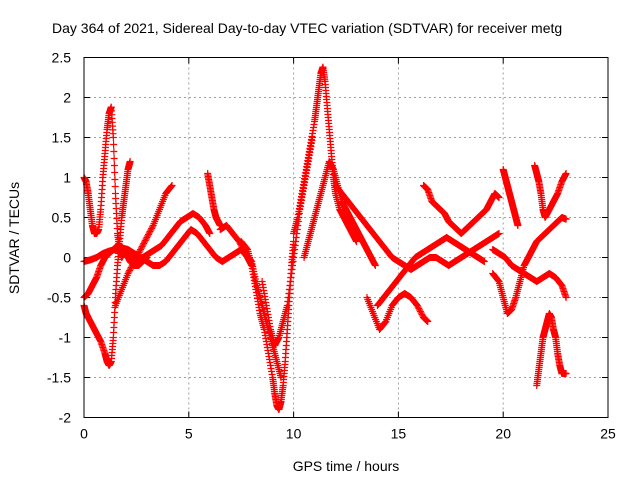  What do you see at coordinates (399, 434) in the screenshot?
I see `x-tick-label: 15` at bounding box center [399, 434].